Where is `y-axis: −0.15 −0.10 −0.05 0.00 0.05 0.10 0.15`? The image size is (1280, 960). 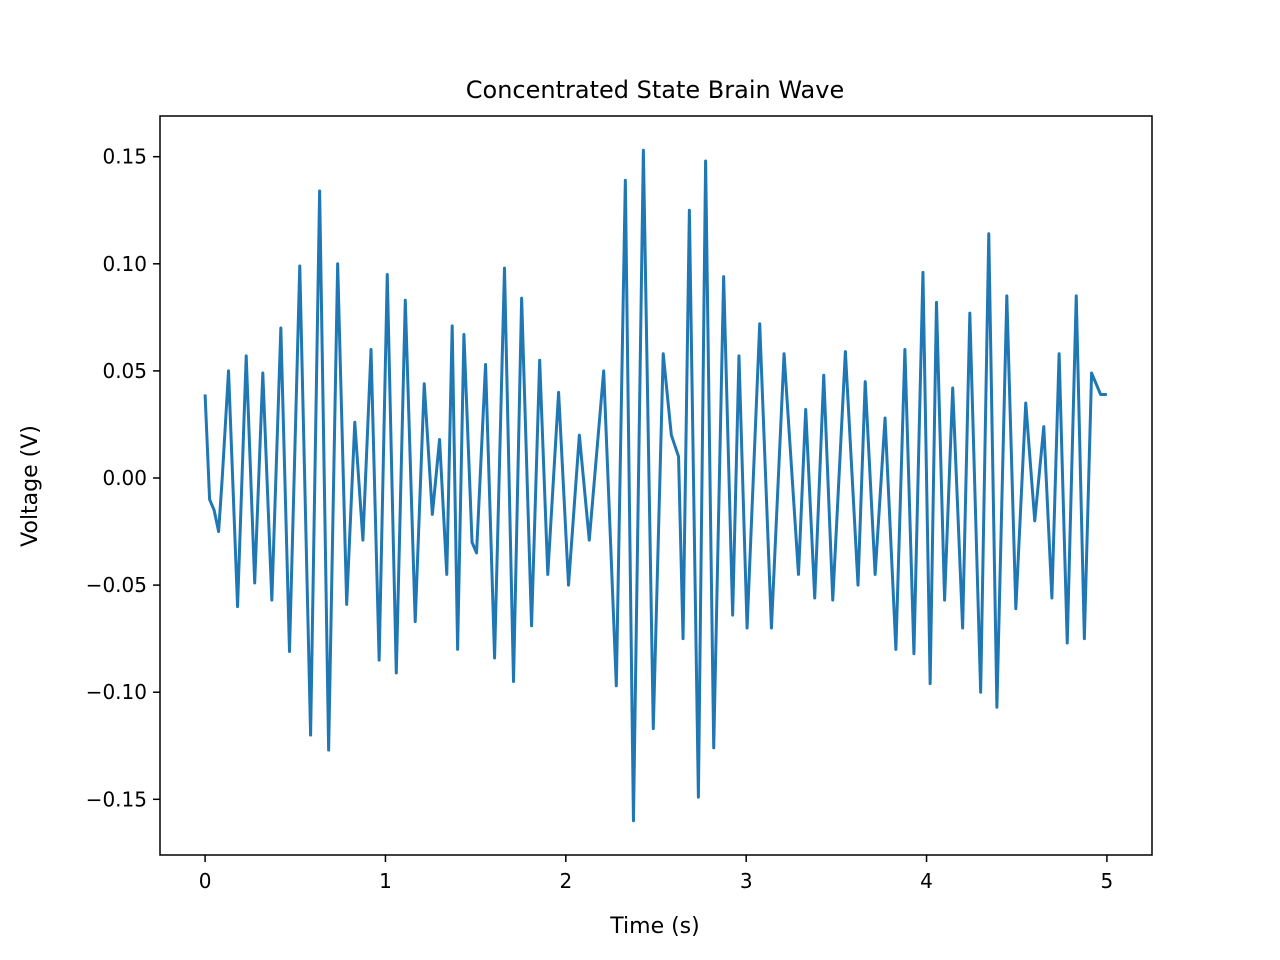
y-axis: −0.15 −0.10 −0.05 0.00 0.05 0.10 0.15 is located at coordinates (123, 478).